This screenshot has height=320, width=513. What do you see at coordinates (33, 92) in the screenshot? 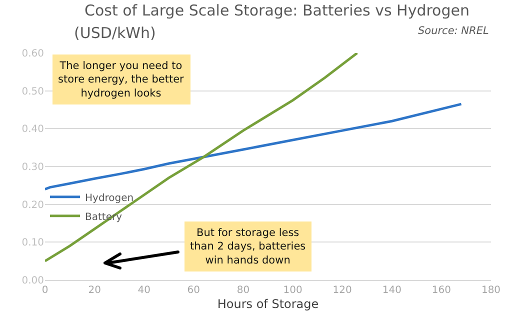
I see `y-tick-label: 0.50` at bounding box center [33, 92].